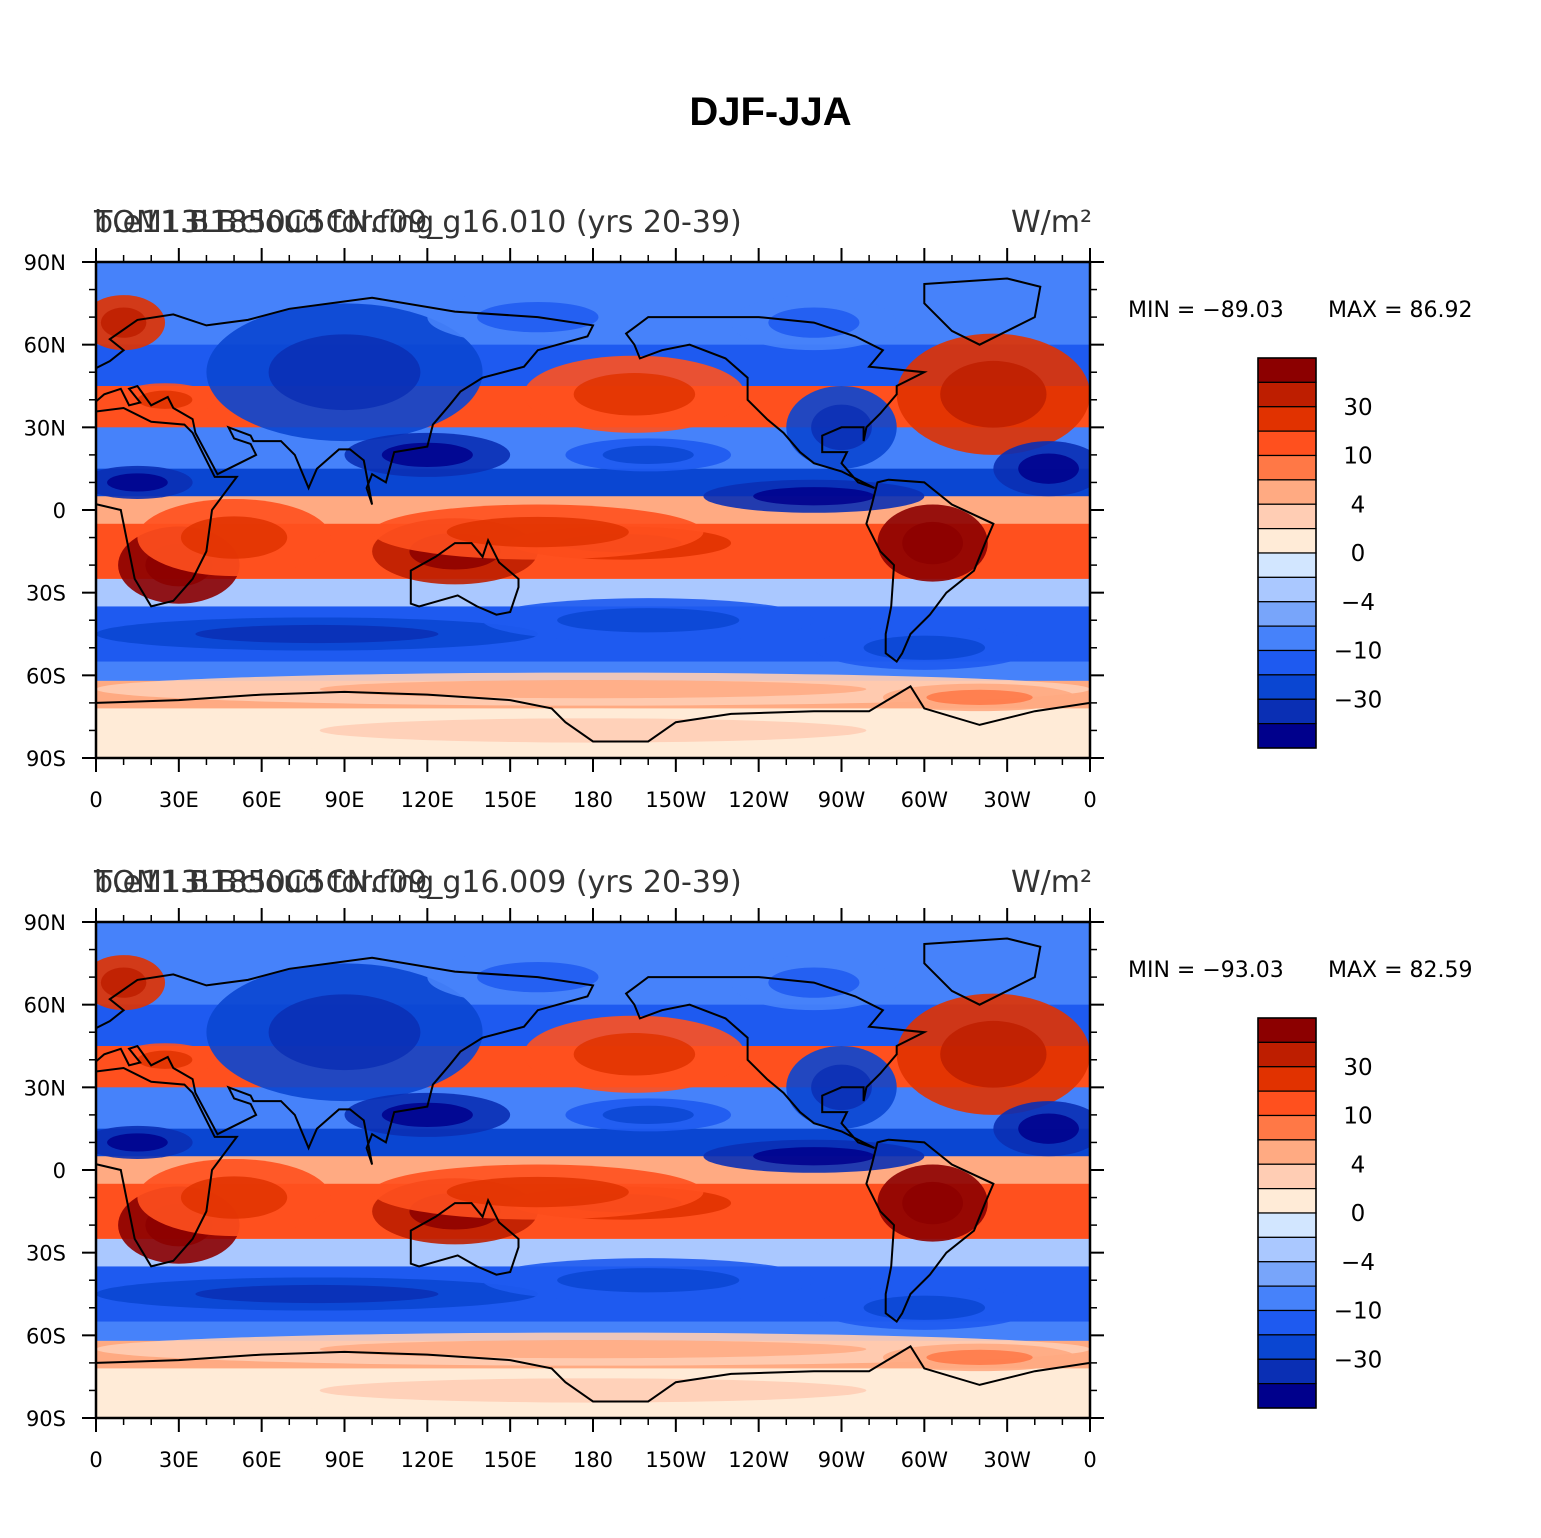 The image size is (1541, 1538). I want to click on min-stat: MIN = −93.03, so click(1206, 970).